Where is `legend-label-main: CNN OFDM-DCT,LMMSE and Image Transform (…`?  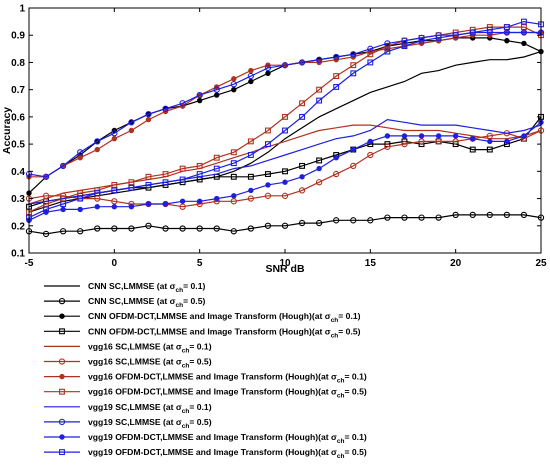
legend-label-main: CNN OFDM-DCT,LMMSE and Image Transform (… is located at coordinates (209, 331).